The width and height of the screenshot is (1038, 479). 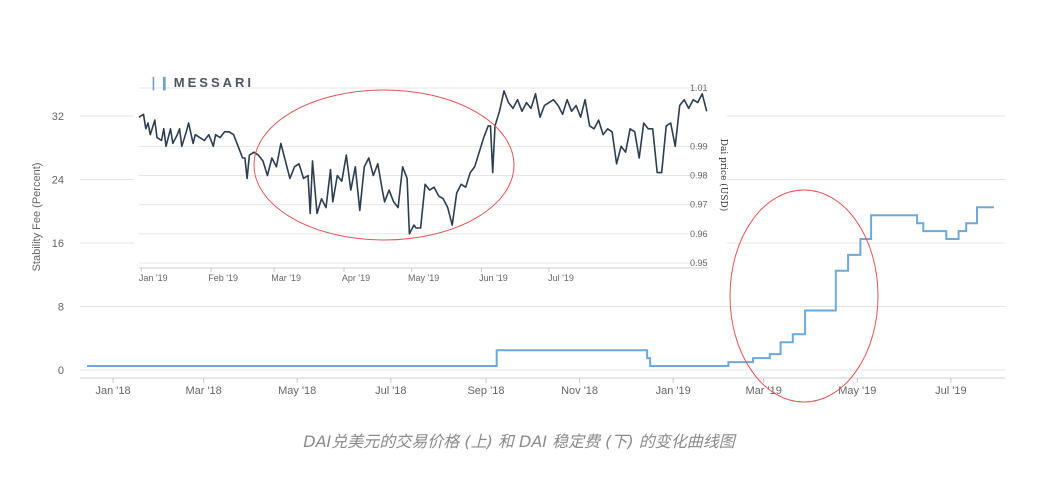 I want to click on price-y-tick-label: 0.96, so click(x=699, y=234).